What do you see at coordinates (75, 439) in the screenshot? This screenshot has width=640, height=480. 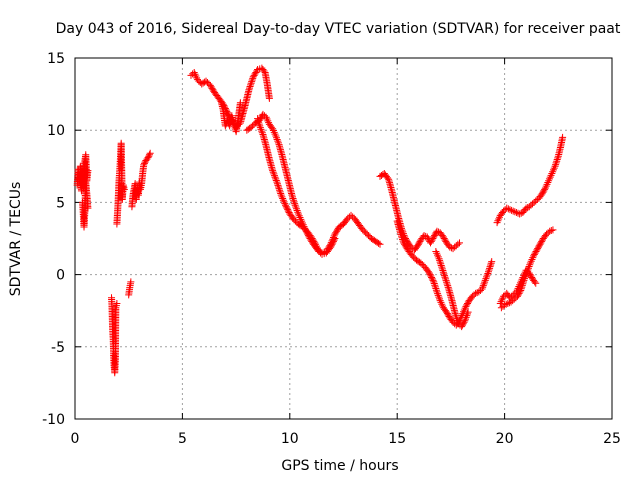 I see `x-tick-label: 0` at bounding box center [75, 439].